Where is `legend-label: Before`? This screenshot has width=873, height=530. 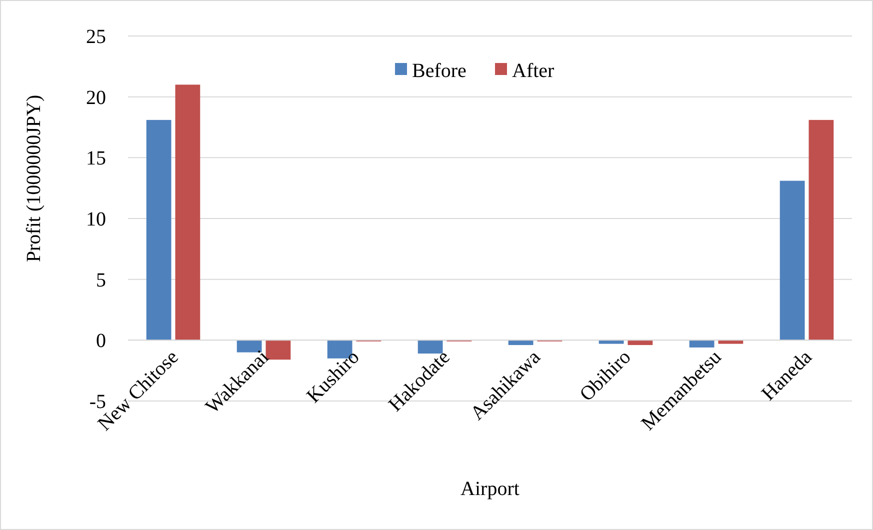
legend-label: Before is located at coordinates (439, 71).